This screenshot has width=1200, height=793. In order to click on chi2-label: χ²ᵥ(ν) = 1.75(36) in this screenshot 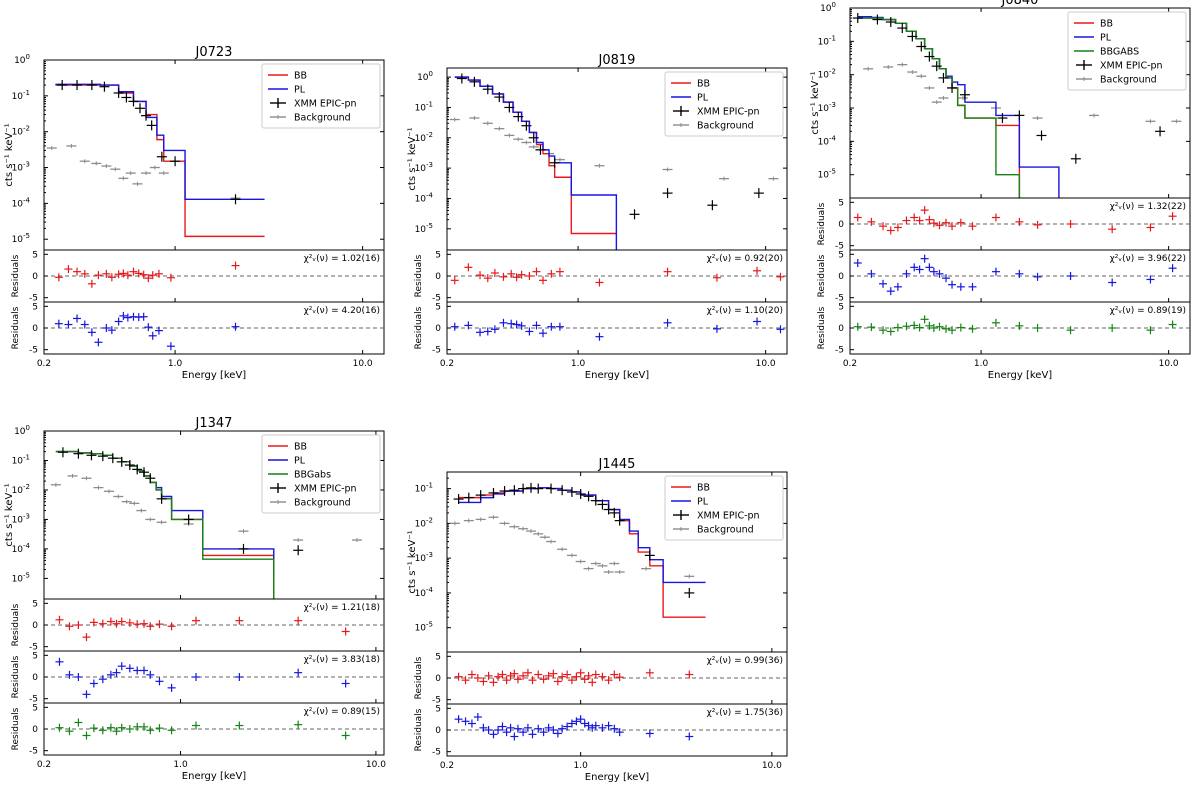, I will do `click(745, 713)`.